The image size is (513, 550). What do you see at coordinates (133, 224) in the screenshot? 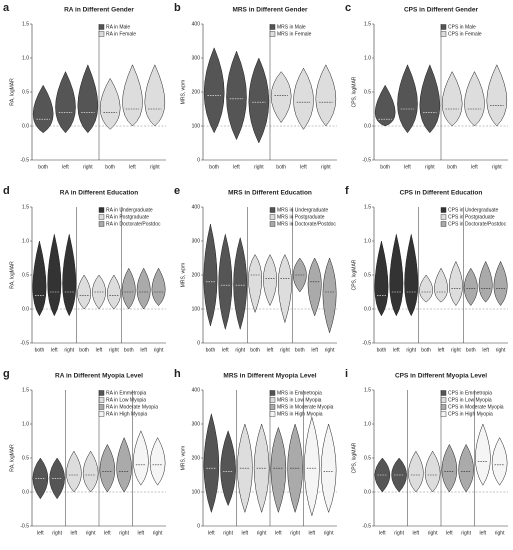
I see `legend-label: RA in Doctorate/Postdoc` at bounding box center [133, 224].